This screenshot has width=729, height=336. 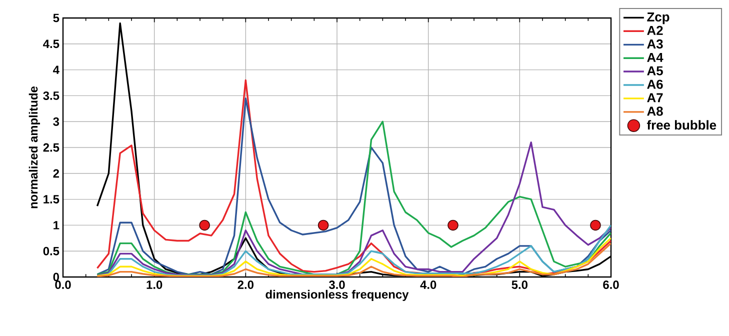 I want to click on legend-label: free bubble, so click(x=681, y=125).